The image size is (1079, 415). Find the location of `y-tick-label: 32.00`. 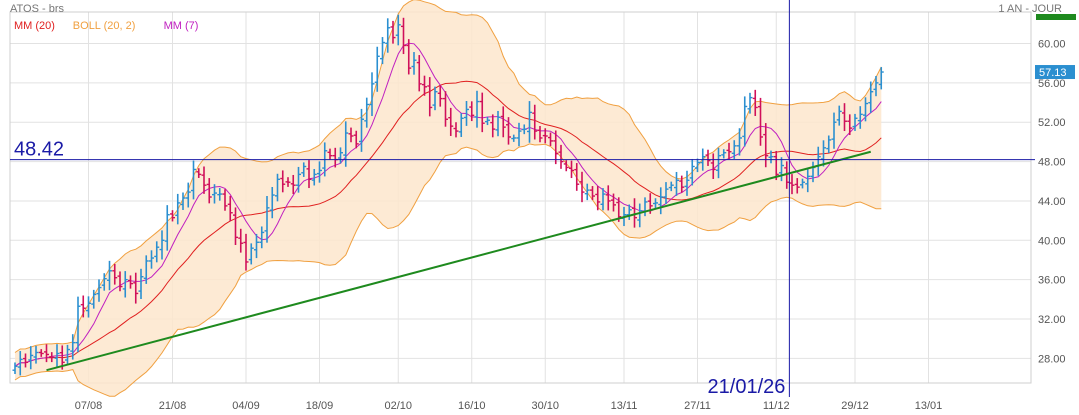

y-tick-label: 32.00 is located at coordinates (1052, 320).